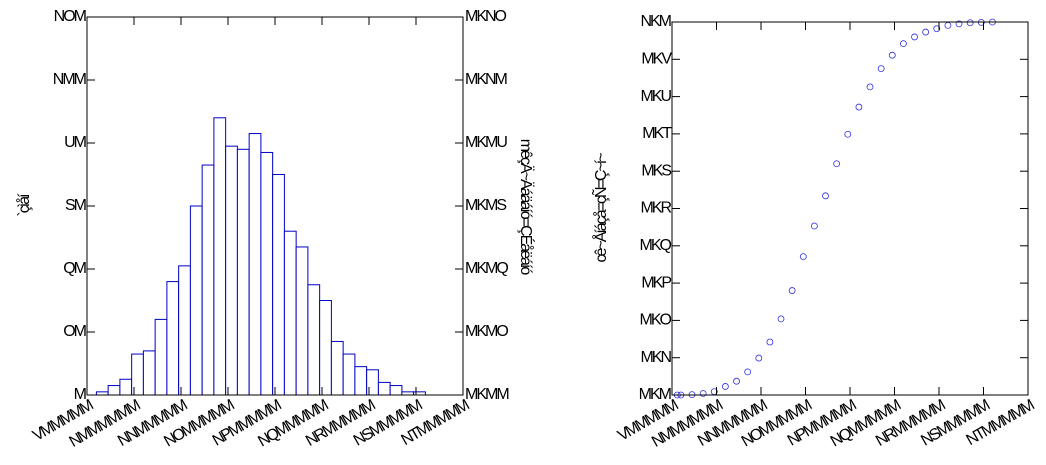 The image size is (1046, 465). I want to click on y-tick-label: MKM, so click(655, 394).